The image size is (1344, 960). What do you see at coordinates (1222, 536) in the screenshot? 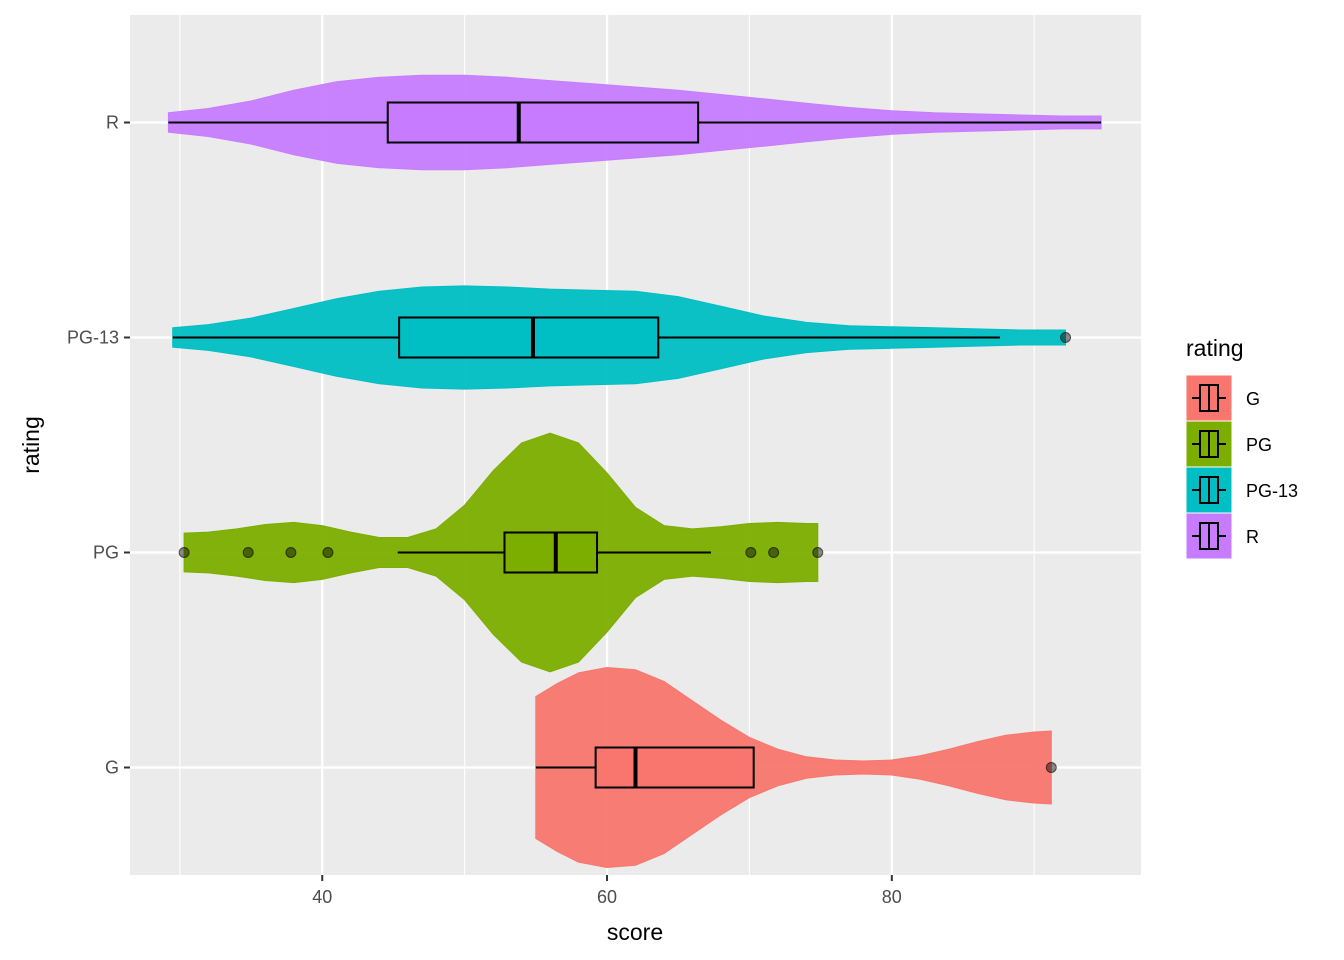
I see `legend-item: R` at bounding box center [1222, 536].